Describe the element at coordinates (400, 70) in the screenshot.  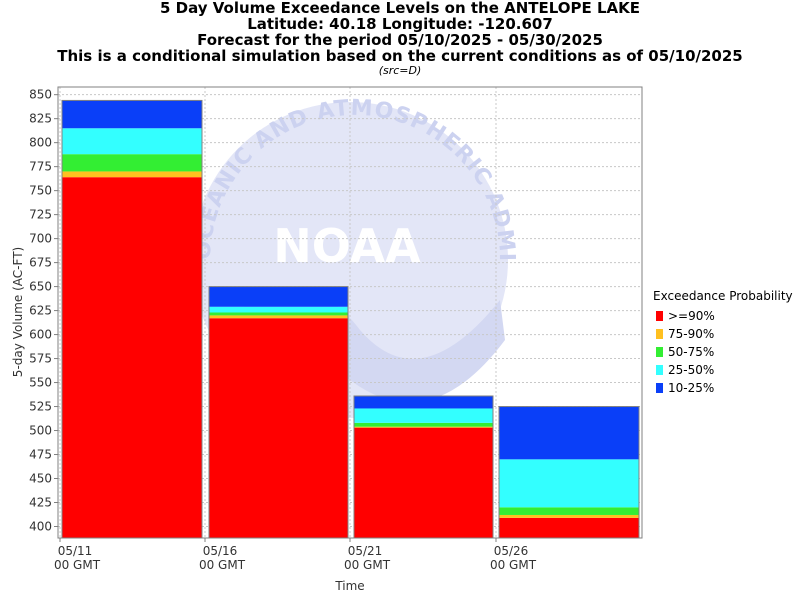
I see `source-note: (src=D)` at that location.